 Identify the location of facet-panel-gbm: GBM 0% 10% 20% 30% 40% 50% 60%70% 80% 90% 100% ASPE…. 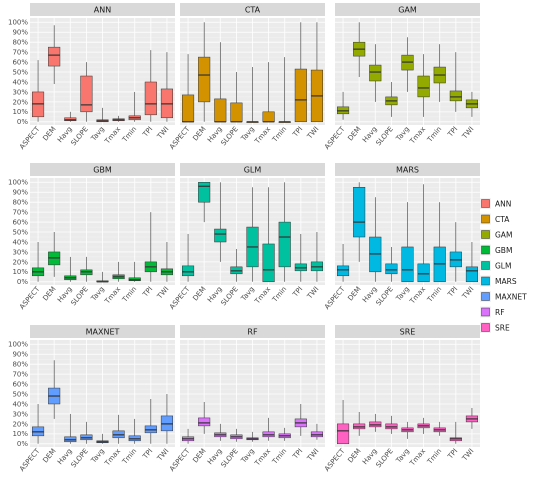
(91, 237).